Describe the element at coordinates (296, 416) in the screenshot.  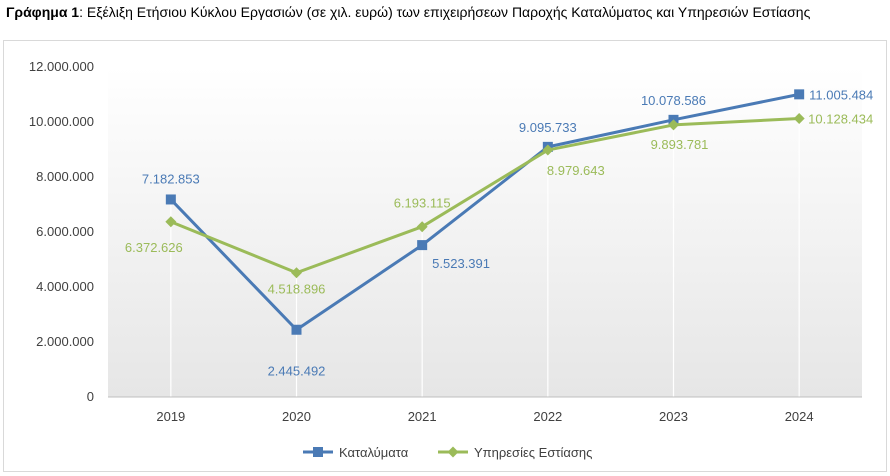
I see `x-tick-label: 2020` at that location.